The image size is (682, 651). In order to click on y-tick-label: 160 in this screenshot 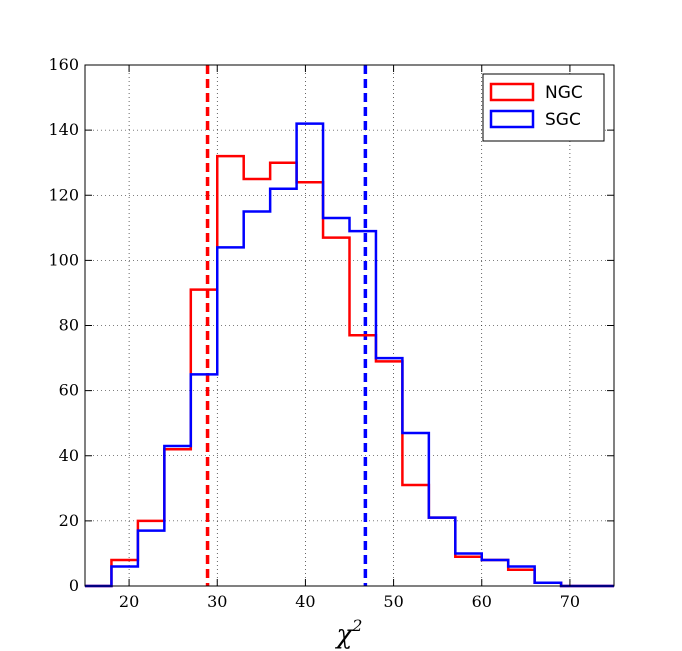, I will do `click(63, 64)`.